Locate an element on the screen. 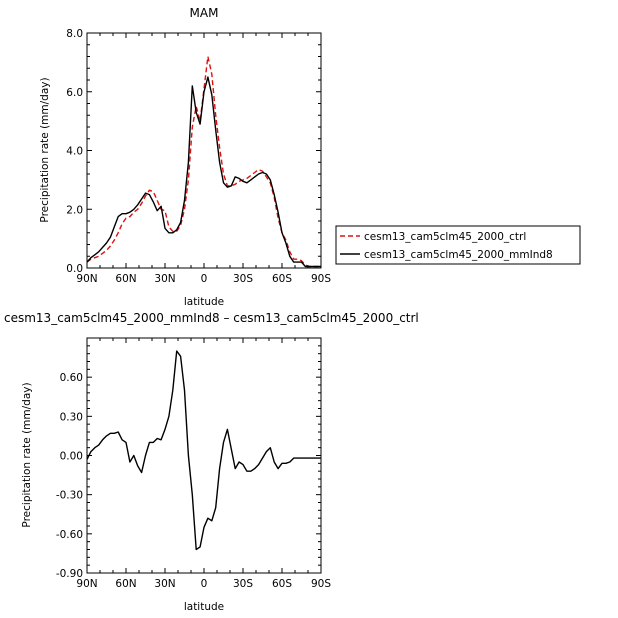  bottom-x-axis-label: latitude is located at coordinates (204, 607).